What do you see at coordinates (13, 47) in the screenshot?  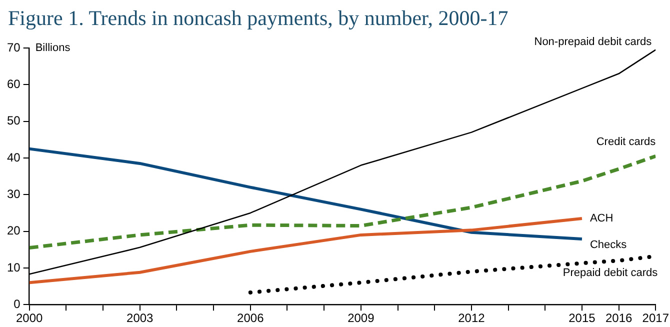 I see `y-tick-label: 70` at bounding box center [13, 47].